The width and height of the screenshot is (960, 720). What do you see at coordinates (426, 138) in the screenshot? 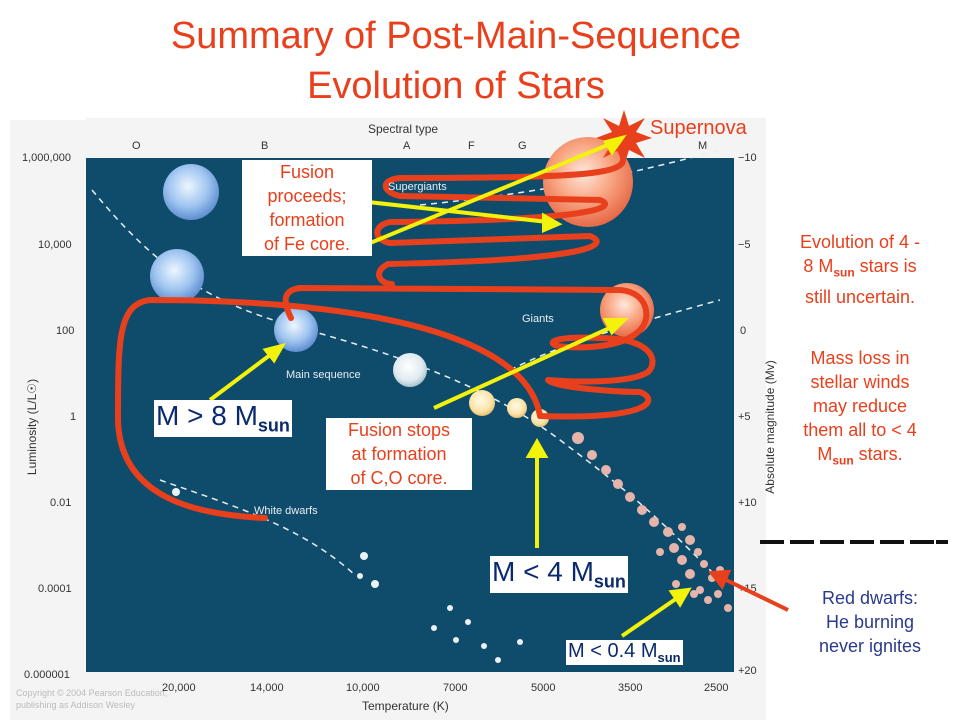
I see `spectral-type-strip` at bounding box center [426, 138].